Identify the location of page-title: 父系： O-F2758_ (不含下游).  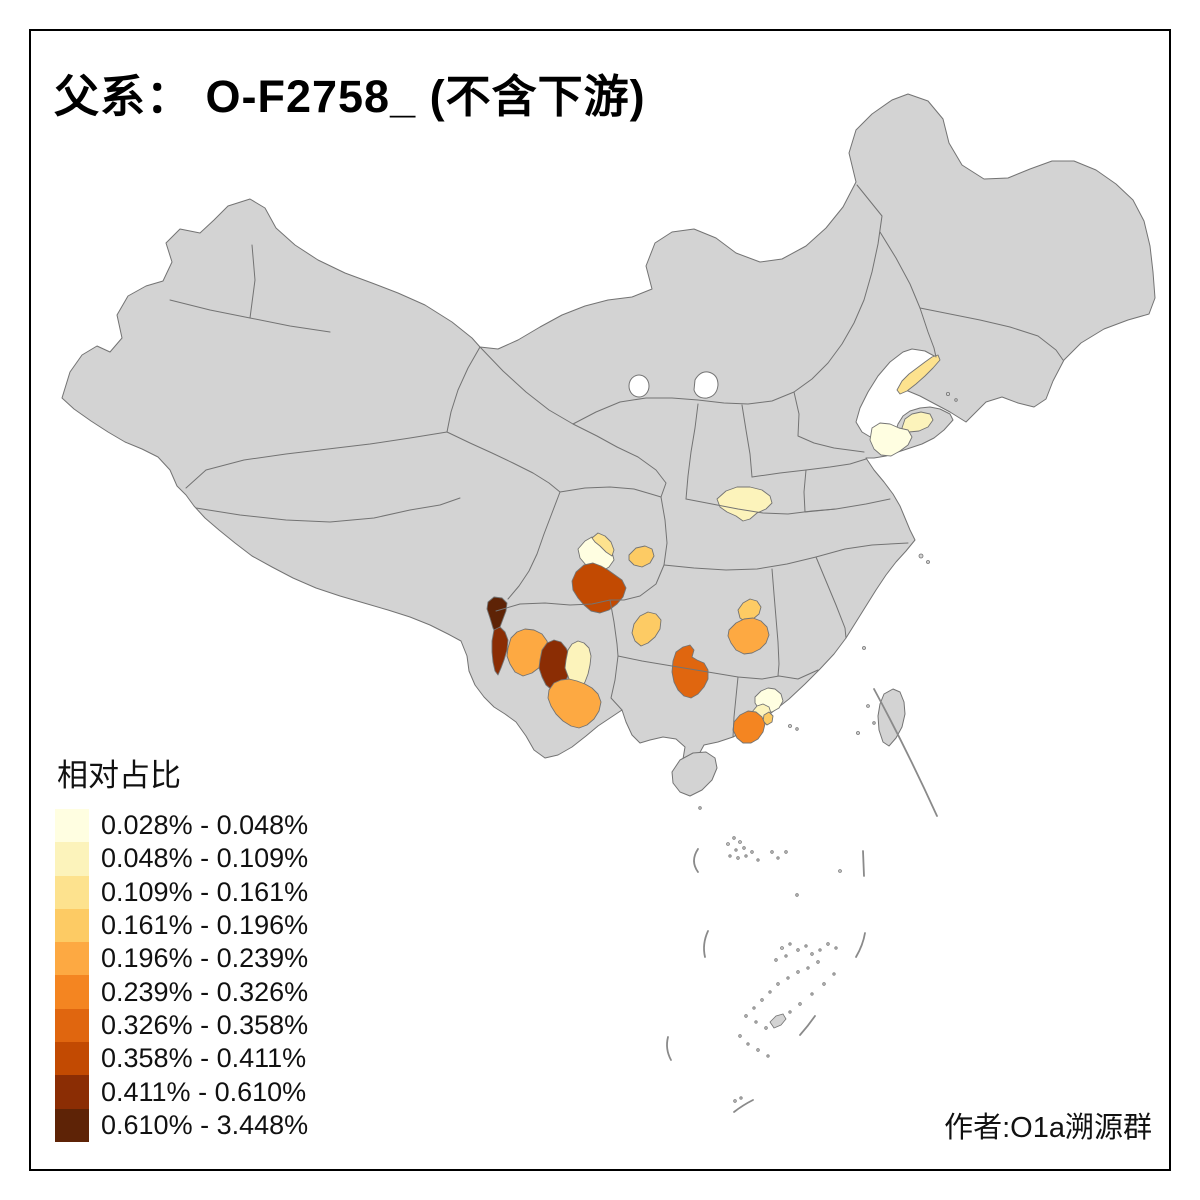
(350, 96).